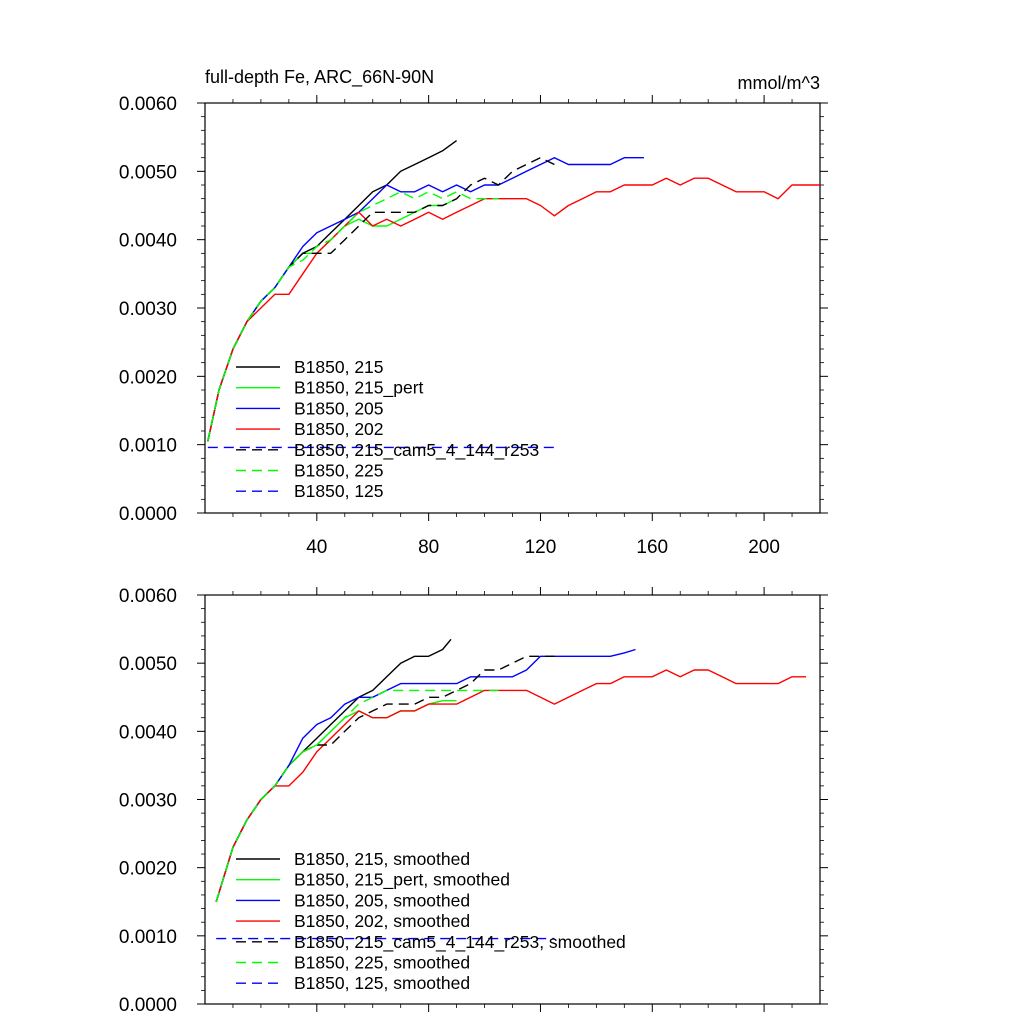 Image resolution: width=1024 pixels, height=1029 pixels. I want to click on legend-label: B1850, 205, so click(339, 408).